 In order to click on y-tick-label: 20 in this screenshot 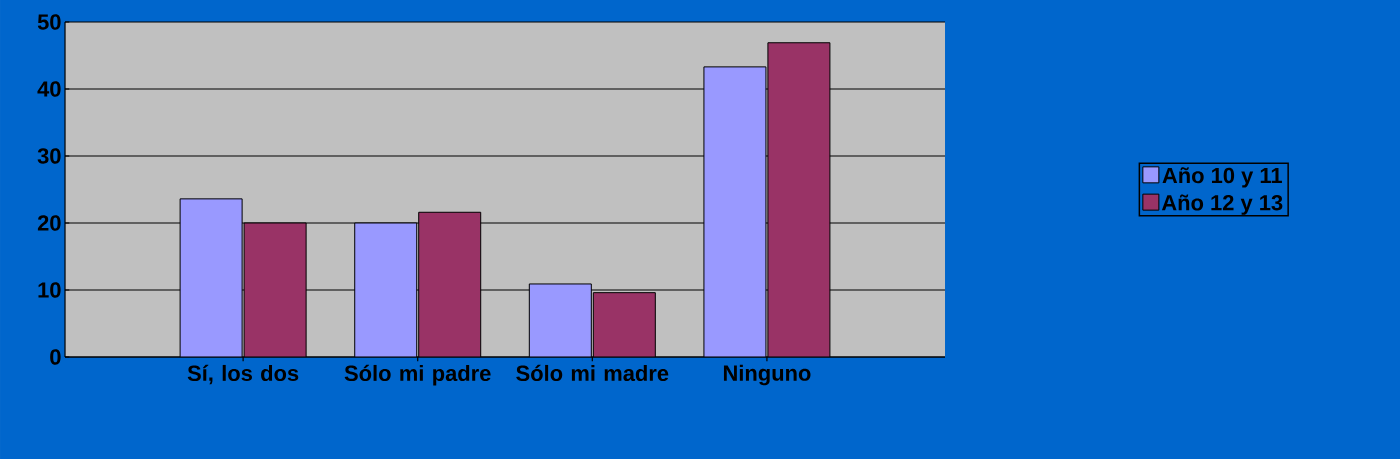, I will do `click(49, 223)`.